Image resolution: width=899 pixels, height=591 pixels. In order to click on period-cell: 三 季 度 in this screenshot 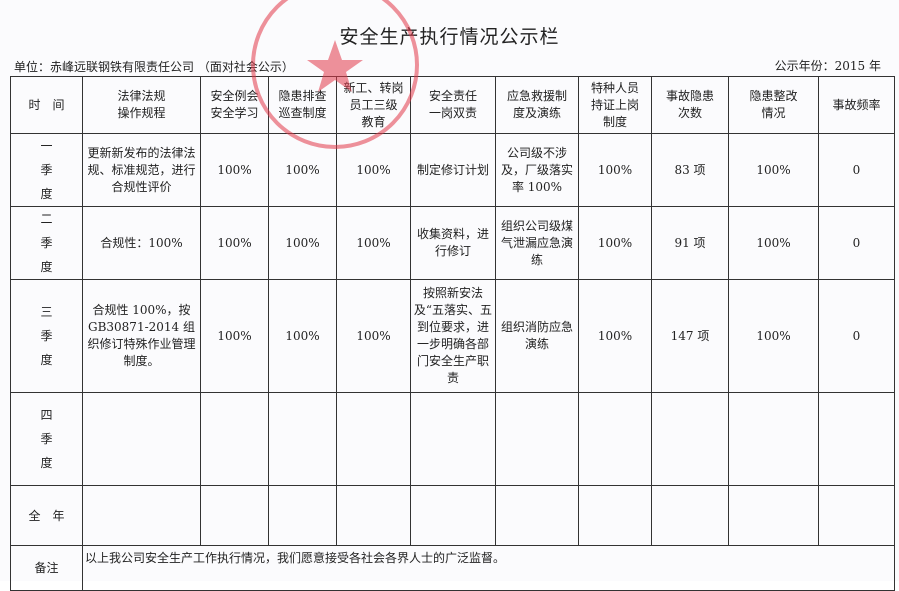, I will do `click(46, 336)`.